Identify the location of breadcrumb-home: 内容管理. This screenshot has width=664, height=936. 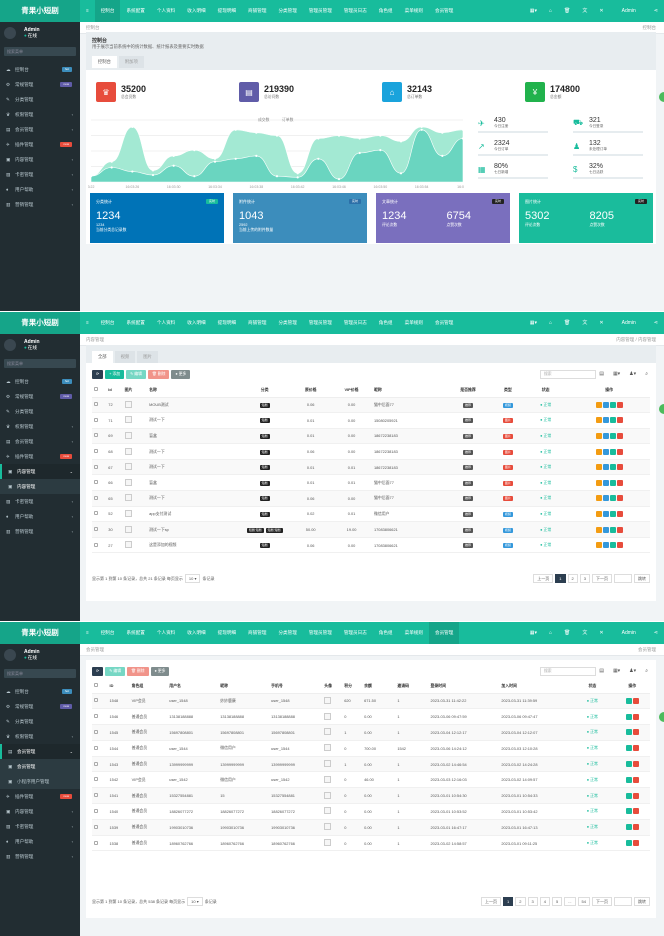
(95, 339).